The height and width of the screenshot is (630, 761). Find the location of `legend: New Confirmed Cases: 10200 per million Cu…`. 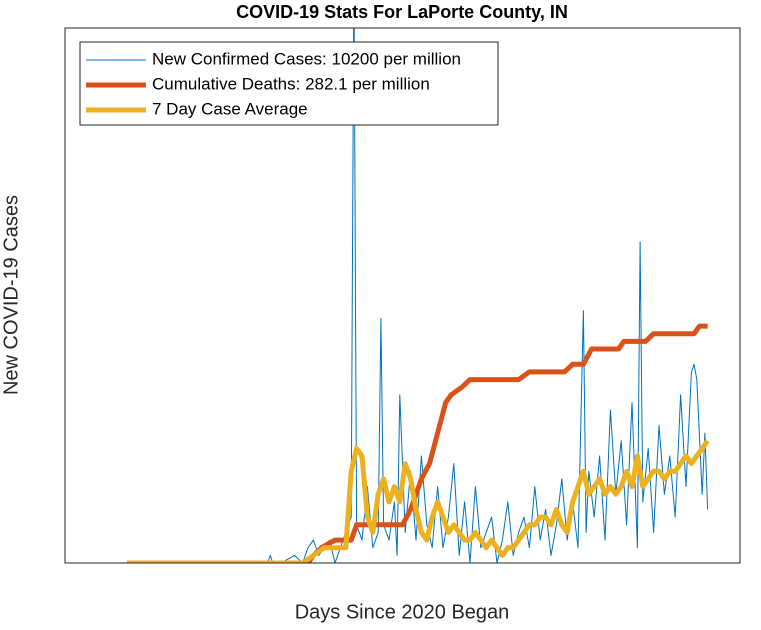

legend: New Confirmed Cases: 10200 per million Cu… is located at coordinates (289, 83).